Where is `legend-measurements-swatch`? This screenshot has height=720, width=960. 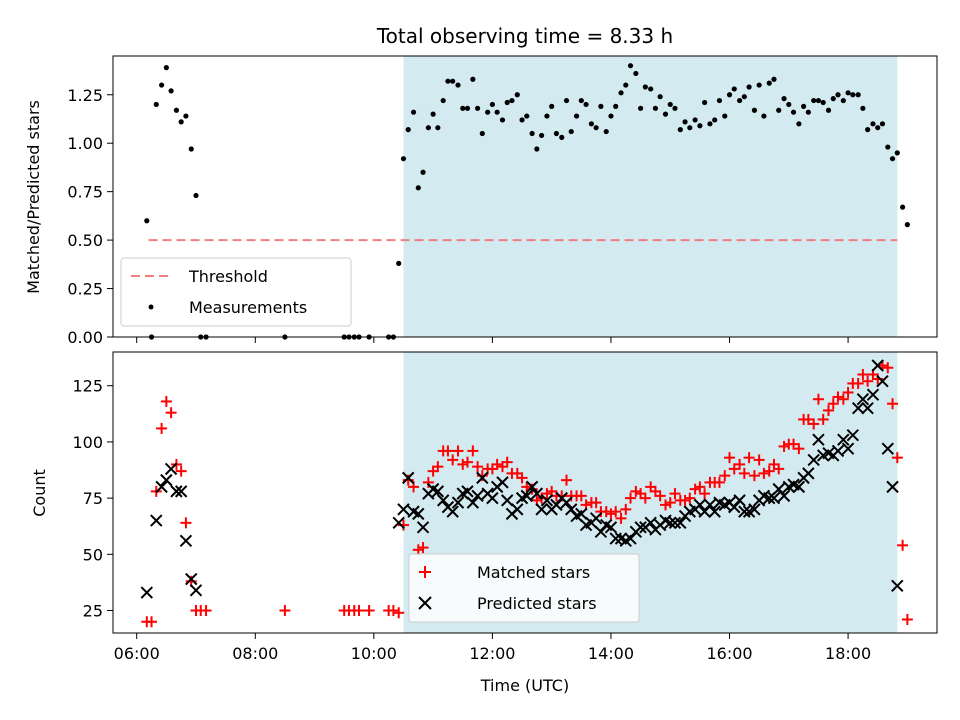
legend-measurements-swatch is located at coordinates (151, 307).